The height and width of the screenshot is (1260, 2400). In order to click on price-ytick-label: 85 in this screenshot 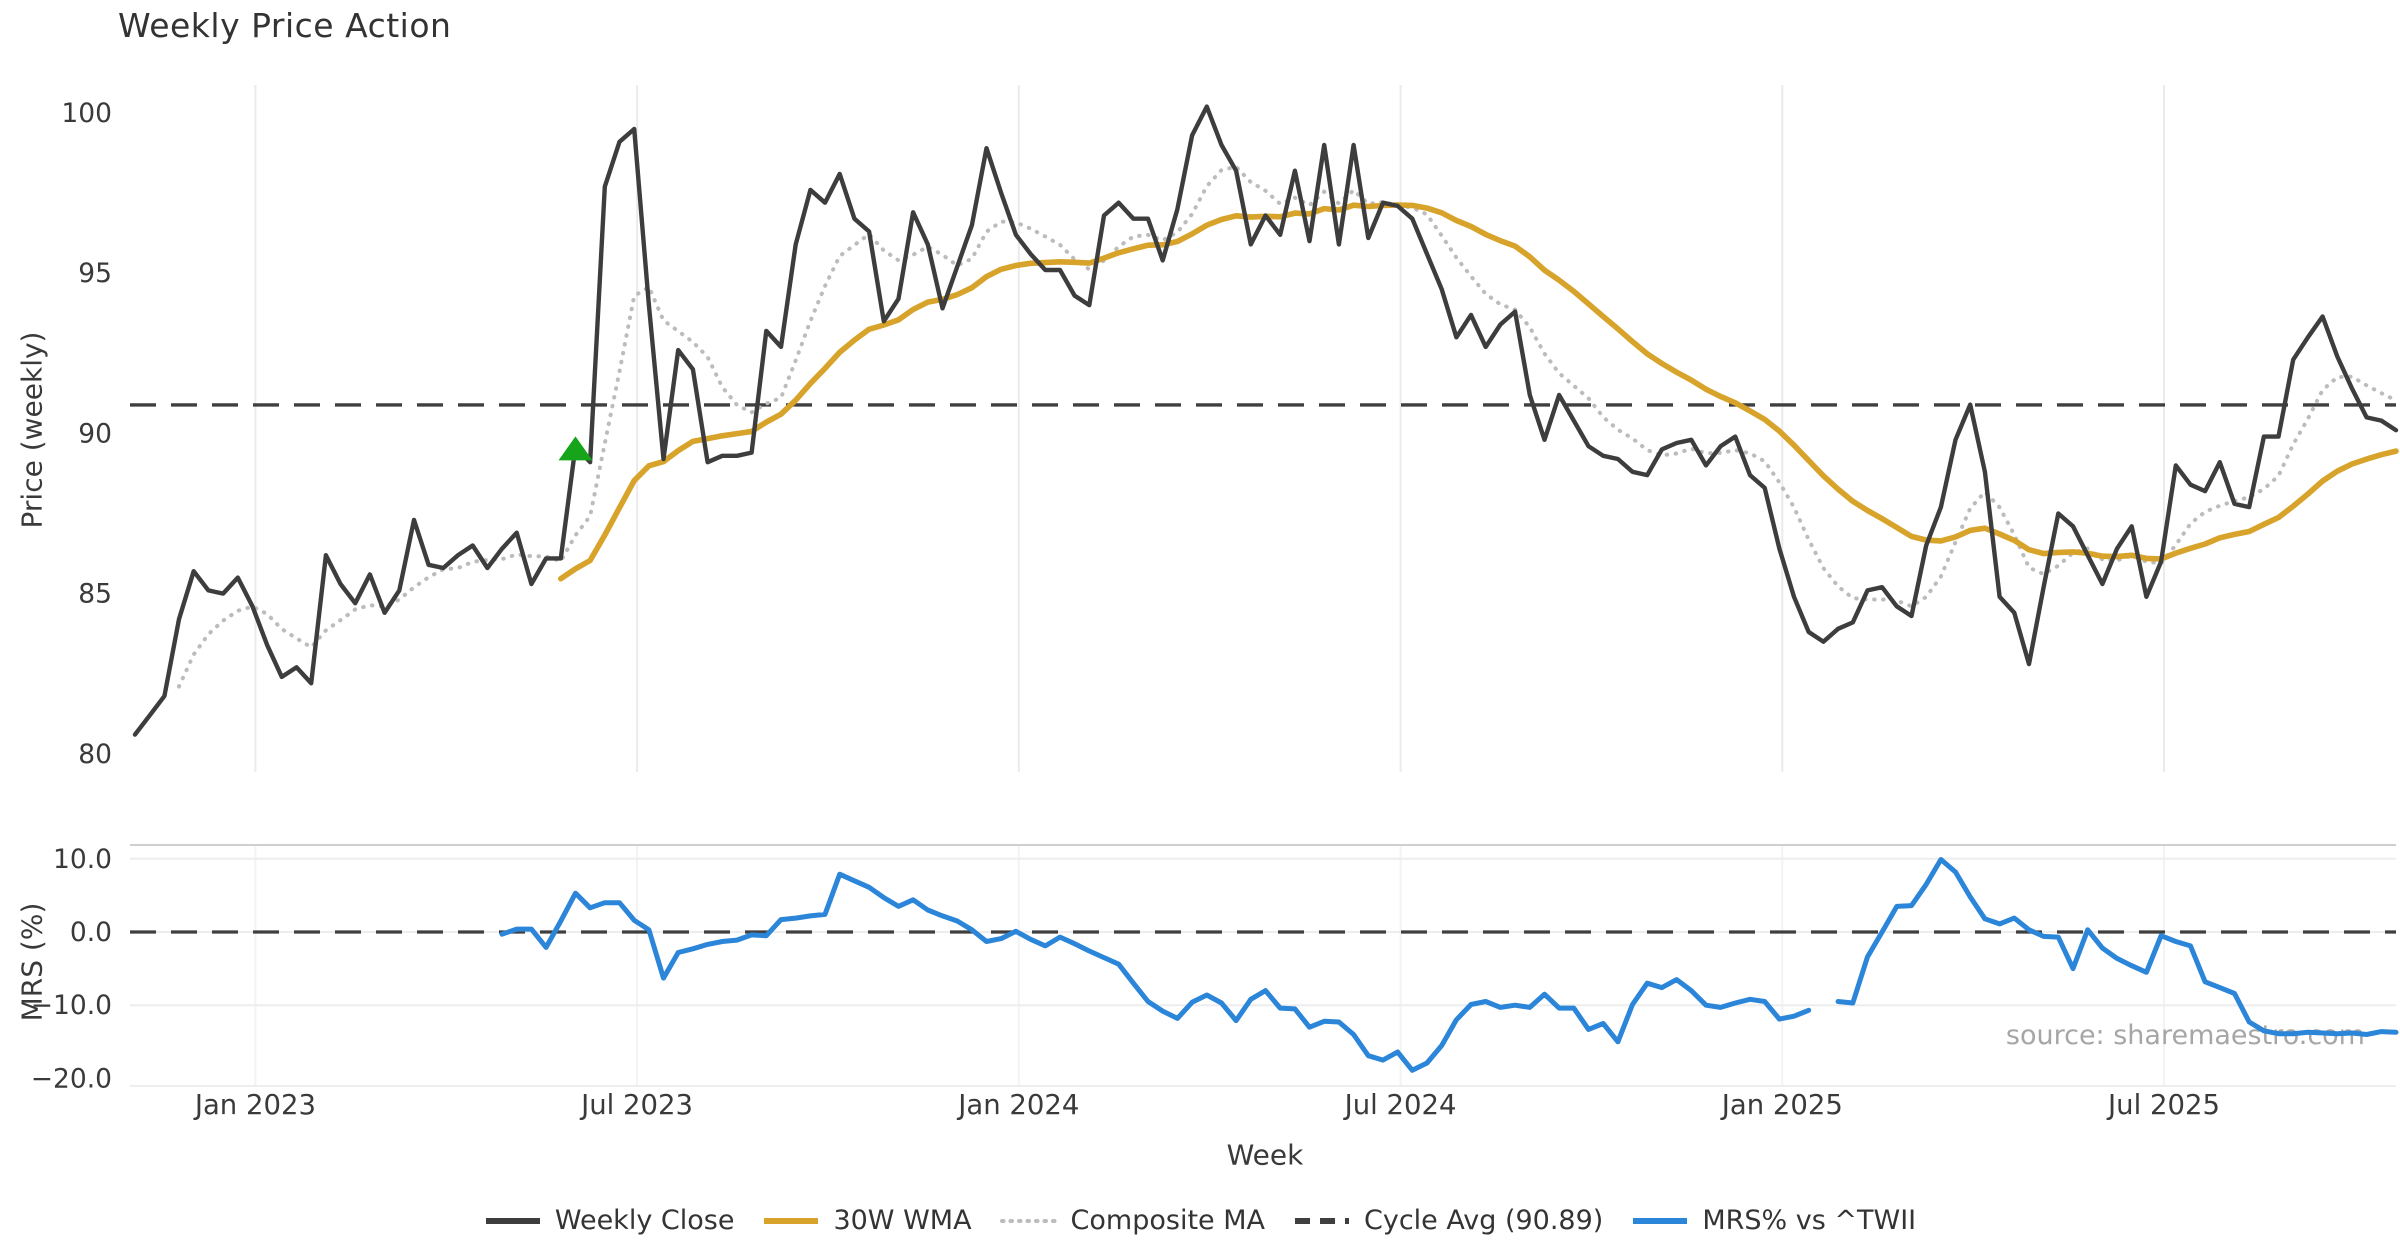, I will do `click(95, 594)`.